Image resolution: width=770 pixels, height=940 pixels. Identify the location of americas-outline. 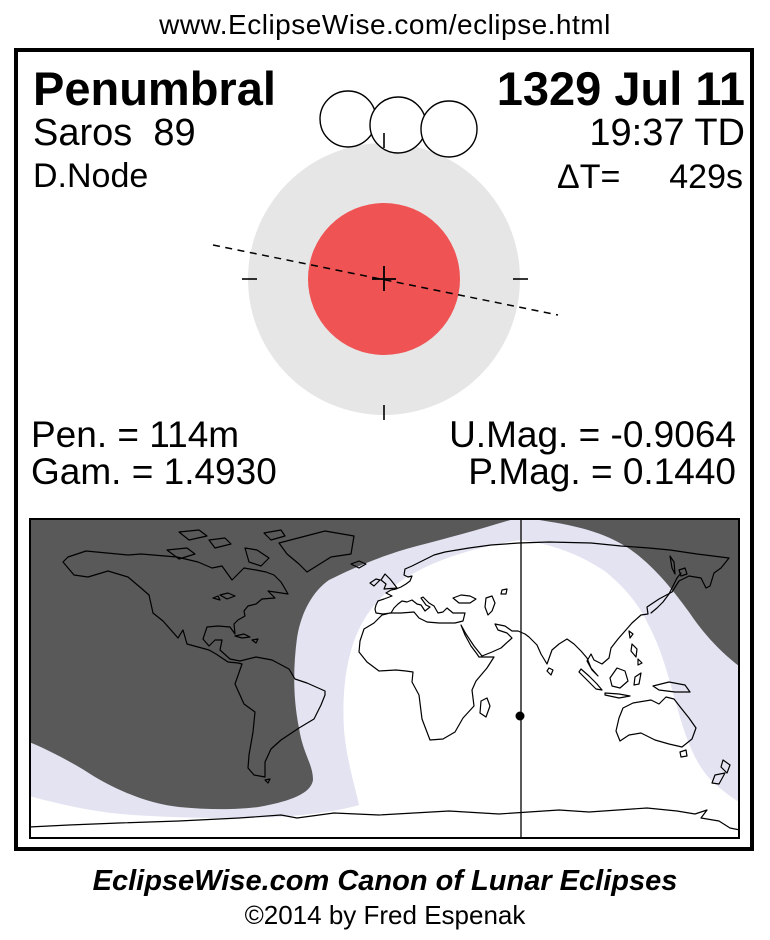
(194, 664).